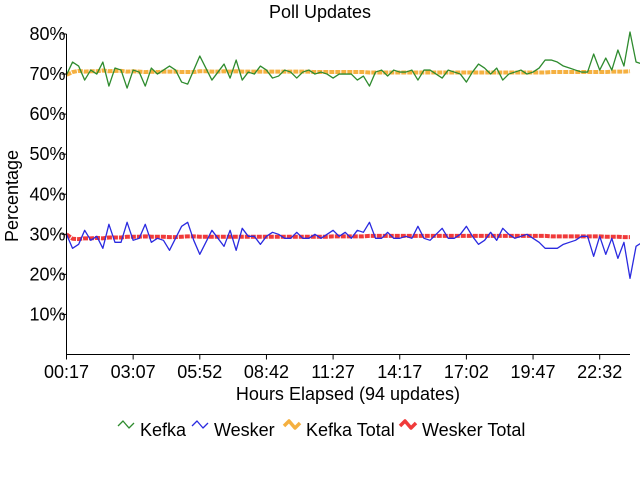  Describe the element at coordinates (133, 372) in the screenshot. I see `x-tick-label: 03:07` at that location.